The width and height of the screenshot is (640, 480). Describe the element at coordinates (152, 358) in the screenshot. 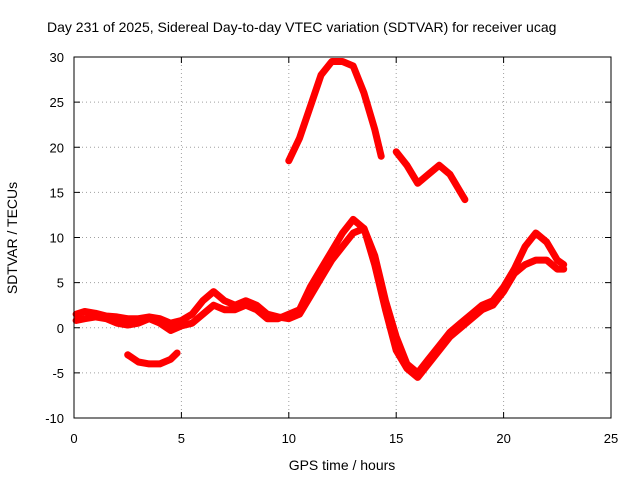

I see `series-line-trace-c` at that location.